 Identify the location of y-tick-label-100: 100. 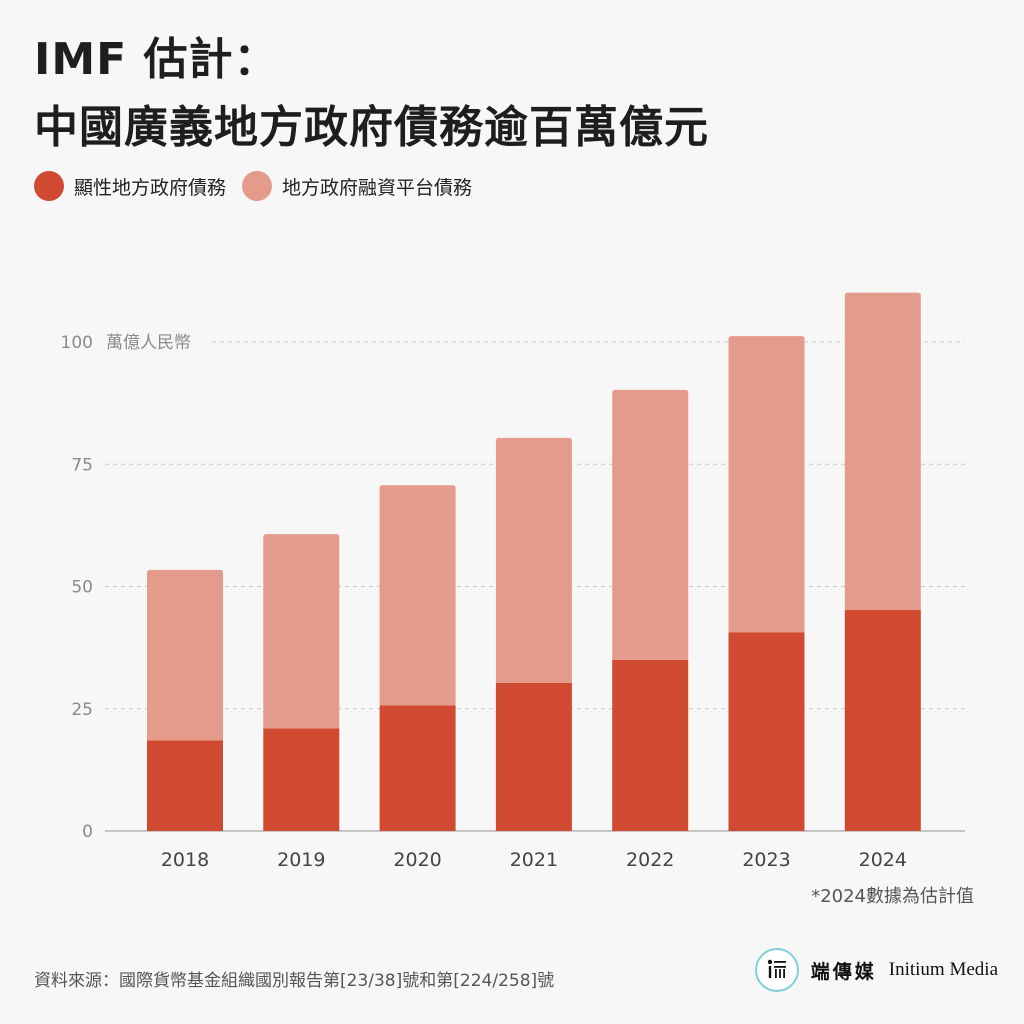
(77, 343).